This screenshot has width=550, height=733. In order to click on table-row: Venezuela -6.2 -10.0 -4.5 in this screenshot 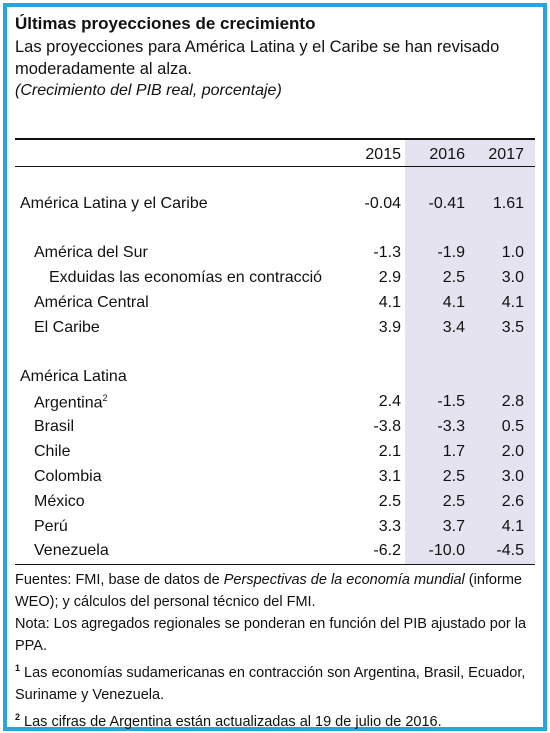, I will do `click(275, 553)`.